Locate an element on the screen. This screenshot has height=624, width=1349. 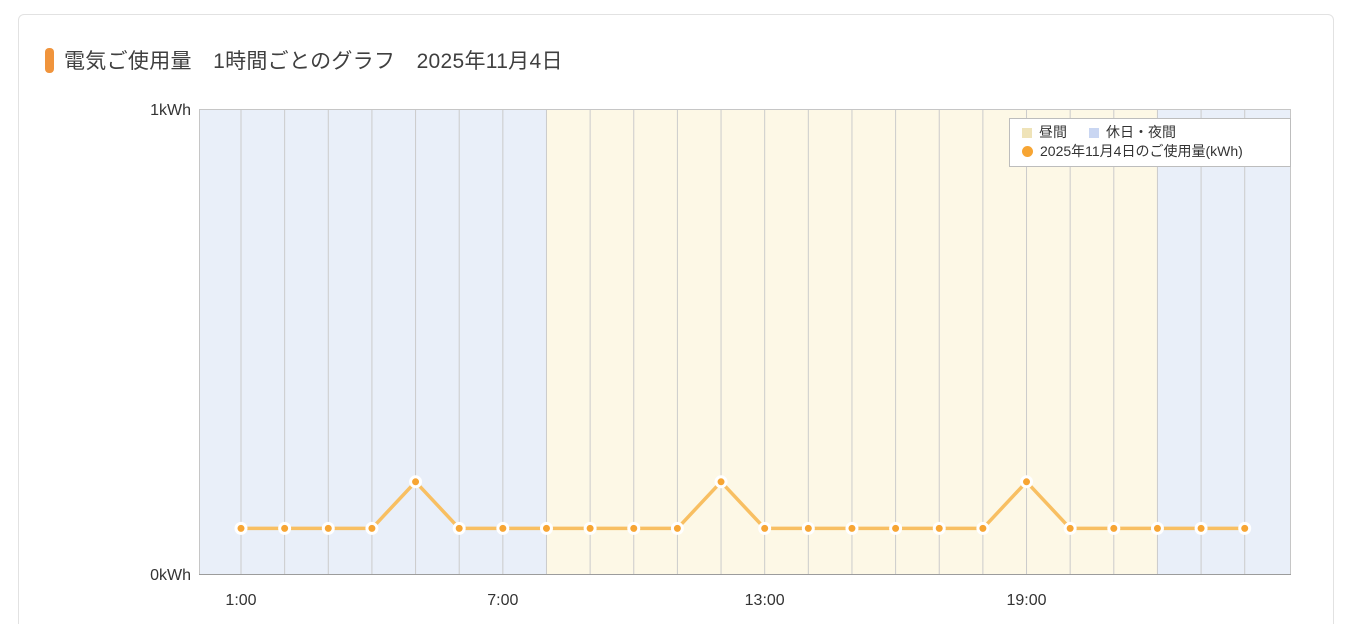
chart-legend: 昼間 休日・夜間 2025年11月4日のご使用量(kWh) is located at coordinates (1150, 142).